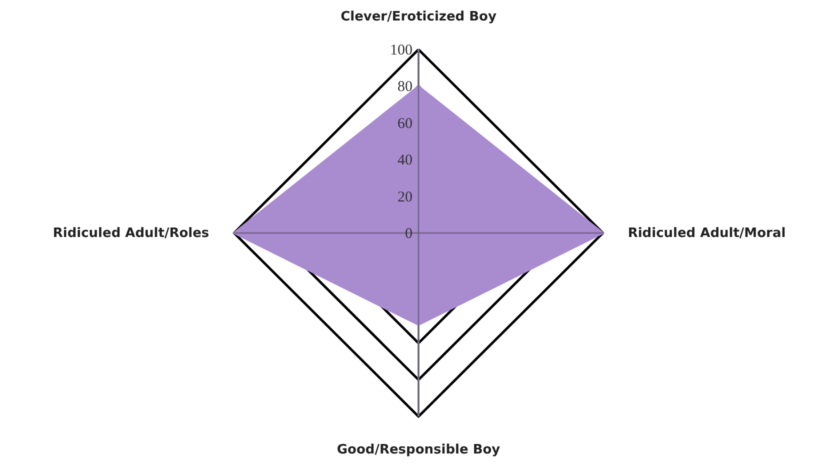 Image resolution: width=837 pixels, height=466 pixels. What do you see at coordinates (401, 50) in the screenshot?
I see `y-tick-label: 100` at bounding box center [401, 50].